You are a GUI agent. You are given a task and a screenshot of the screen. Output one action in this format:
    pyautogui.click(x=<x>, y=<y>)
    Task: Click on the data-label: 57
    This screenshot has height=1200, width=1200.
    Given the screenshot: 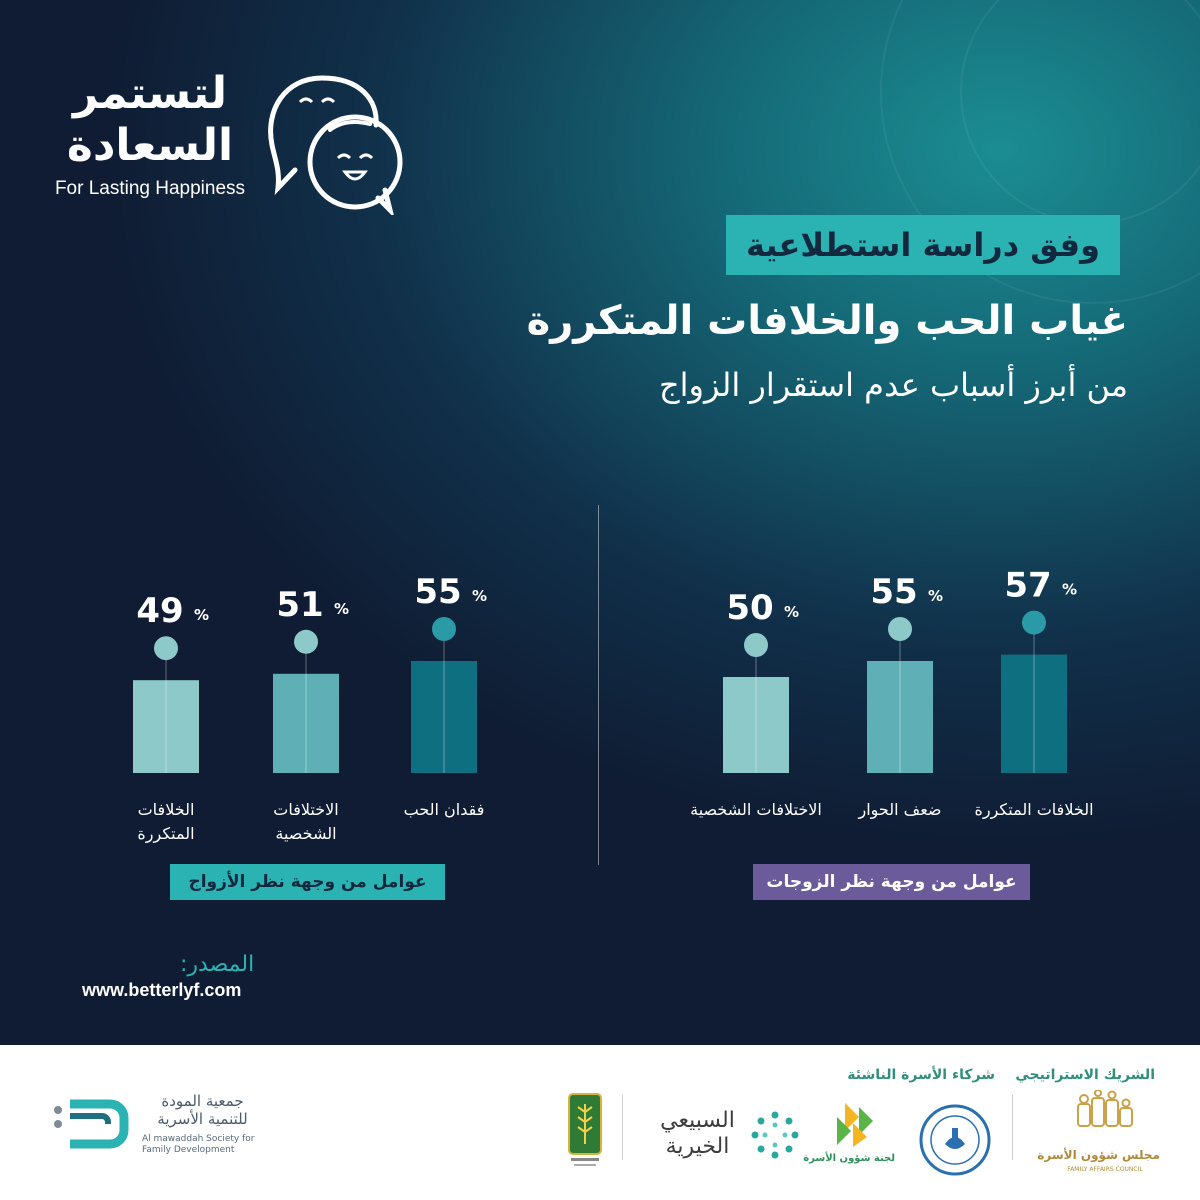 What is the action you would take?
    pyautogui.click(x=1027, y=586)
    